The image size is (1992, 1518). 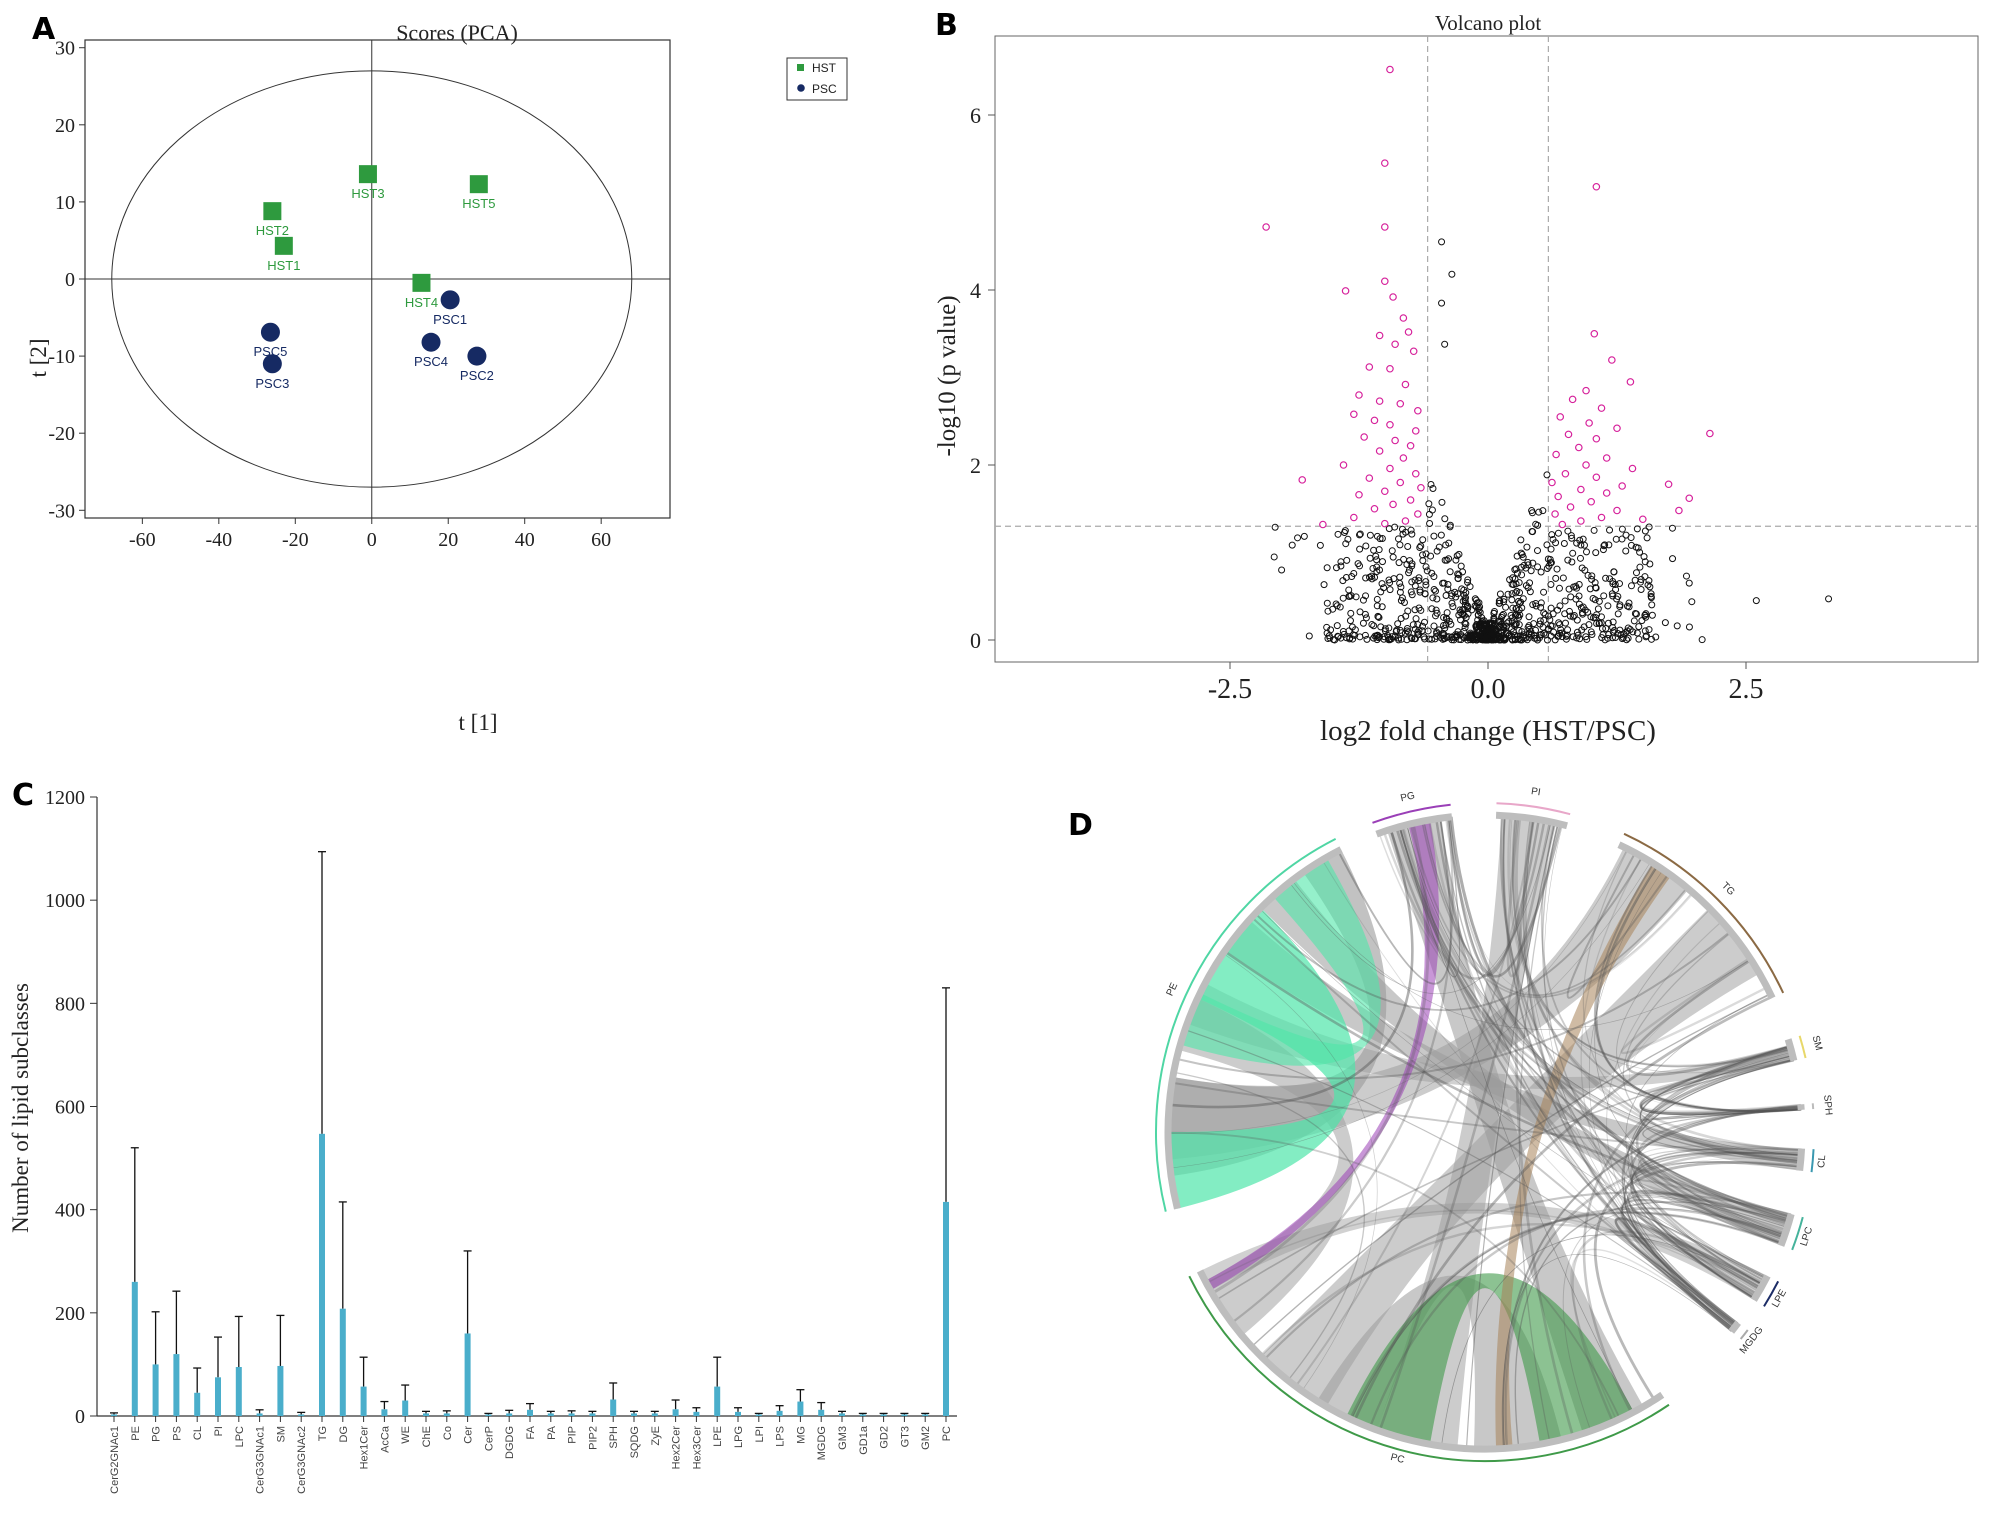 What do you see at coordinates (1822, 1161) in the screenshot?
I see `chord-label-cl: CL` at bounding box center [1822, 1161].